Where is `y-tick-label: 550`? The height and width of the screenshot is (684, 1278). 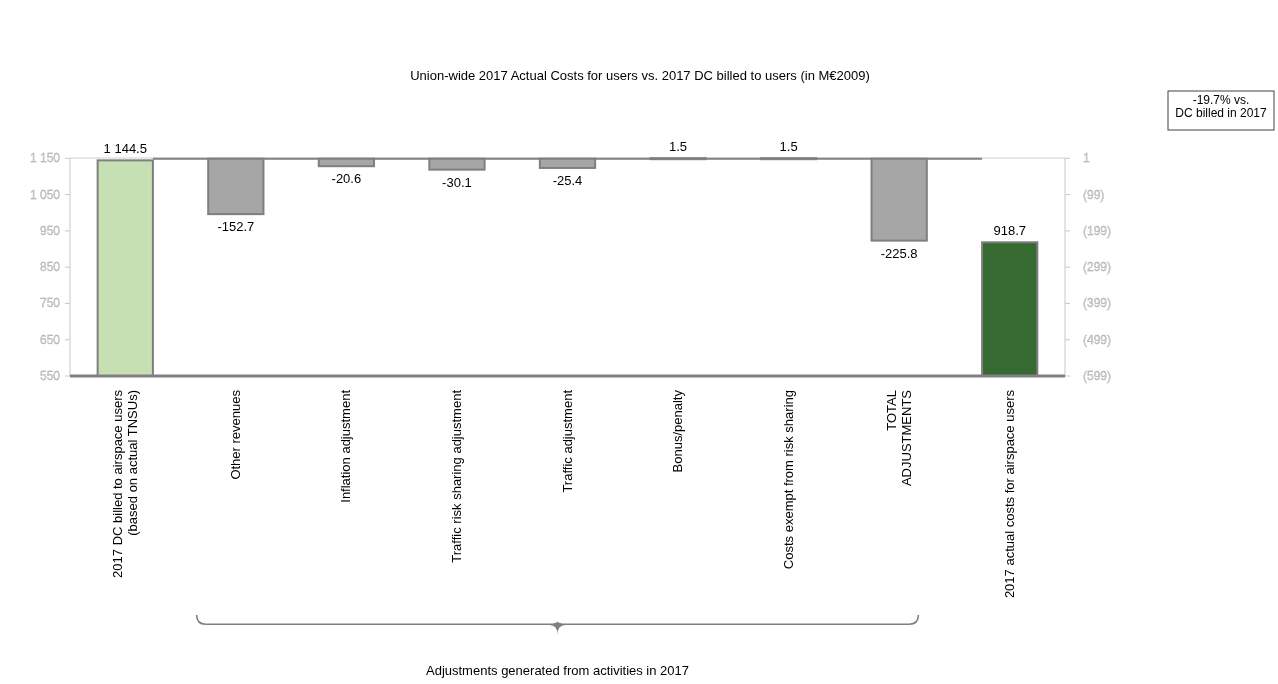 y-tick-label: 550 is located at coordinates (50, 376).